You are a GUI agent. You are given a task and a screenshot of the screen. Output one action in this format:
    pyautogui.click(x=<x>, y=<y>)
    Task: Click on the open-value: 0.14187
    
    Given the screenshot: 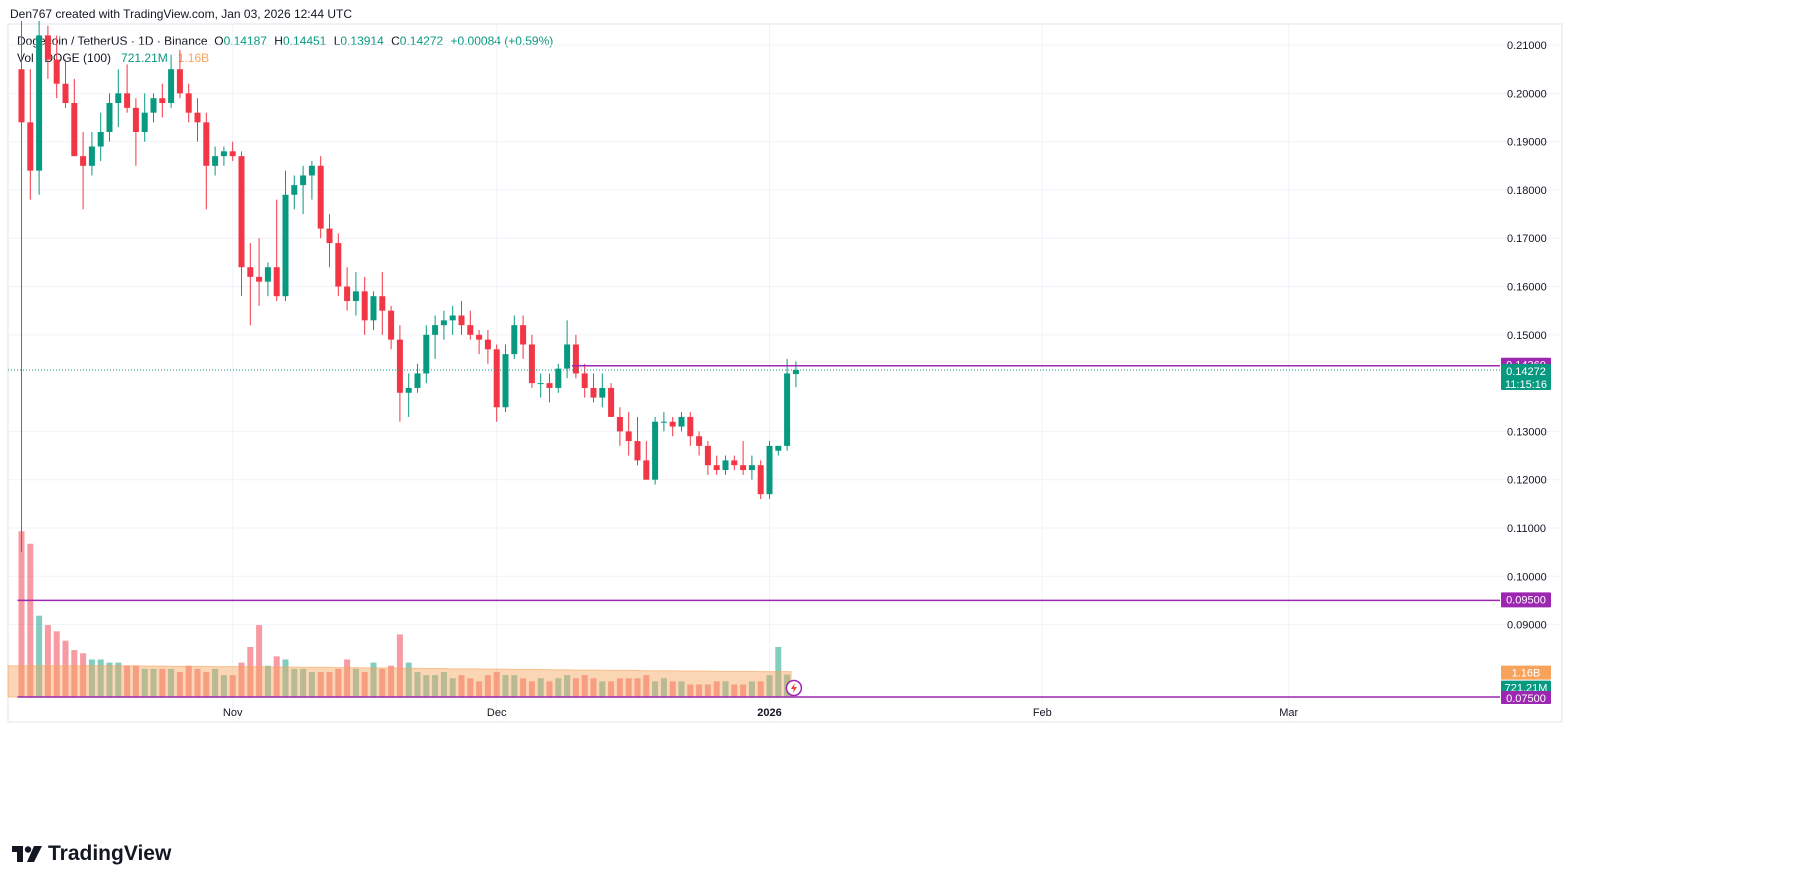 What is the action you would take?
    pyautogui.click(x=245, y=41)
    